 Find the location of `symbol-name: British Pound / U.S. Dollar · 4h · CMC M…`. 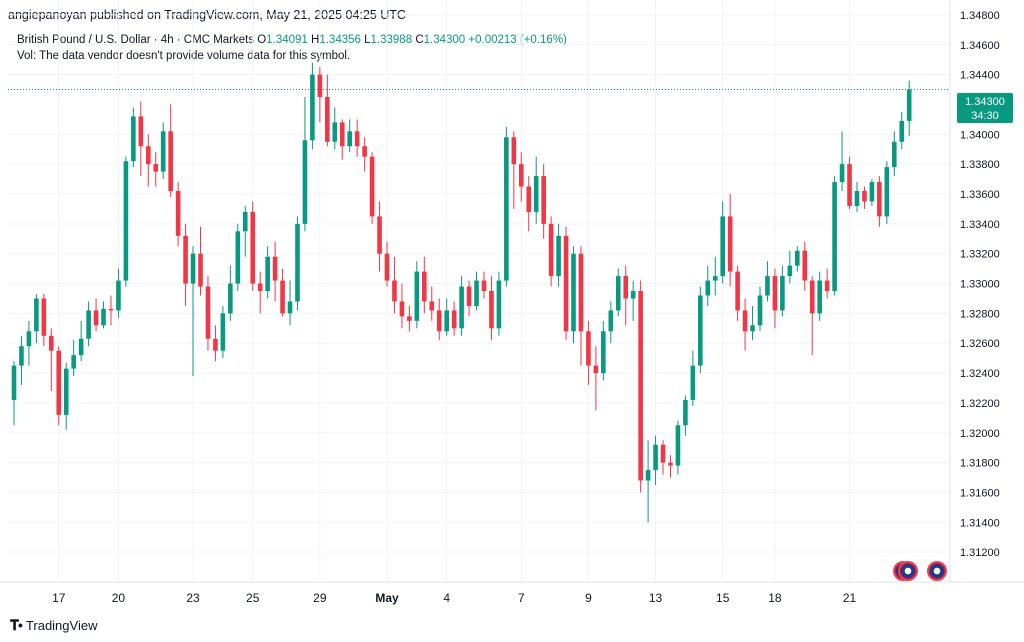

symbol-name: British Pound / U.S. Dollar · 4h · CMC M… is located at coordinates (136, 40).